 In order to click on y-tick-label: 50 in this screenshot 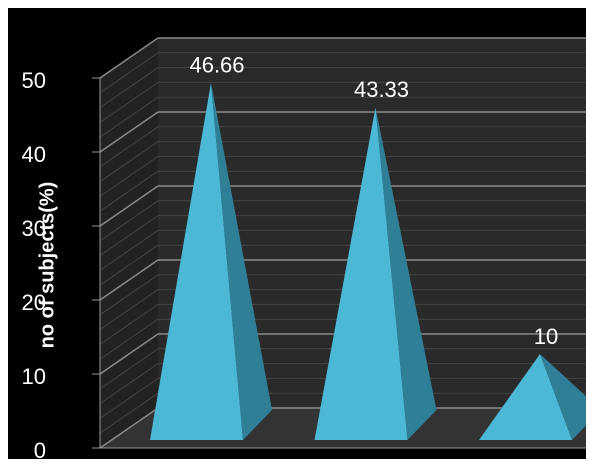, I will do `click(34, 80)`.